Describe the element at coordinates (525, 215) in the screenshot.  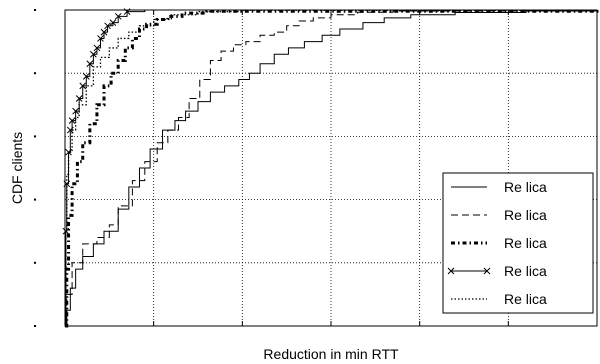
I see `legend-label-2: Re lica` at that location.